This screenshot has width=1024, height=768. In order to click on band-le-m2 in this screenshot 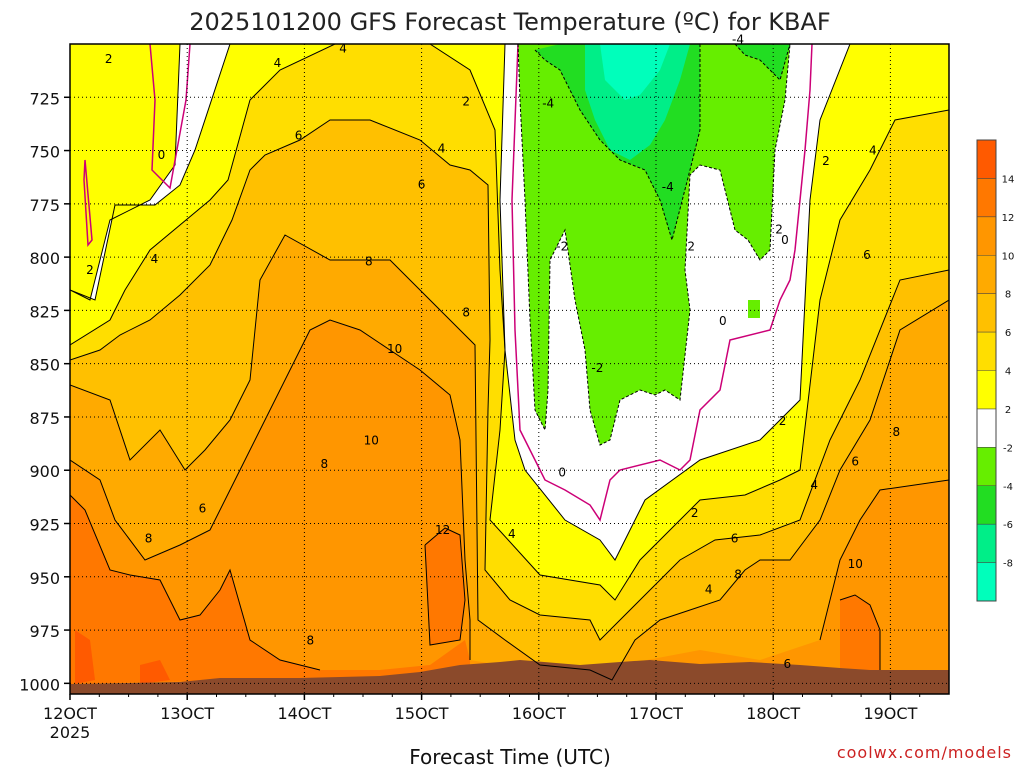, I will do `click(654, 244)`.